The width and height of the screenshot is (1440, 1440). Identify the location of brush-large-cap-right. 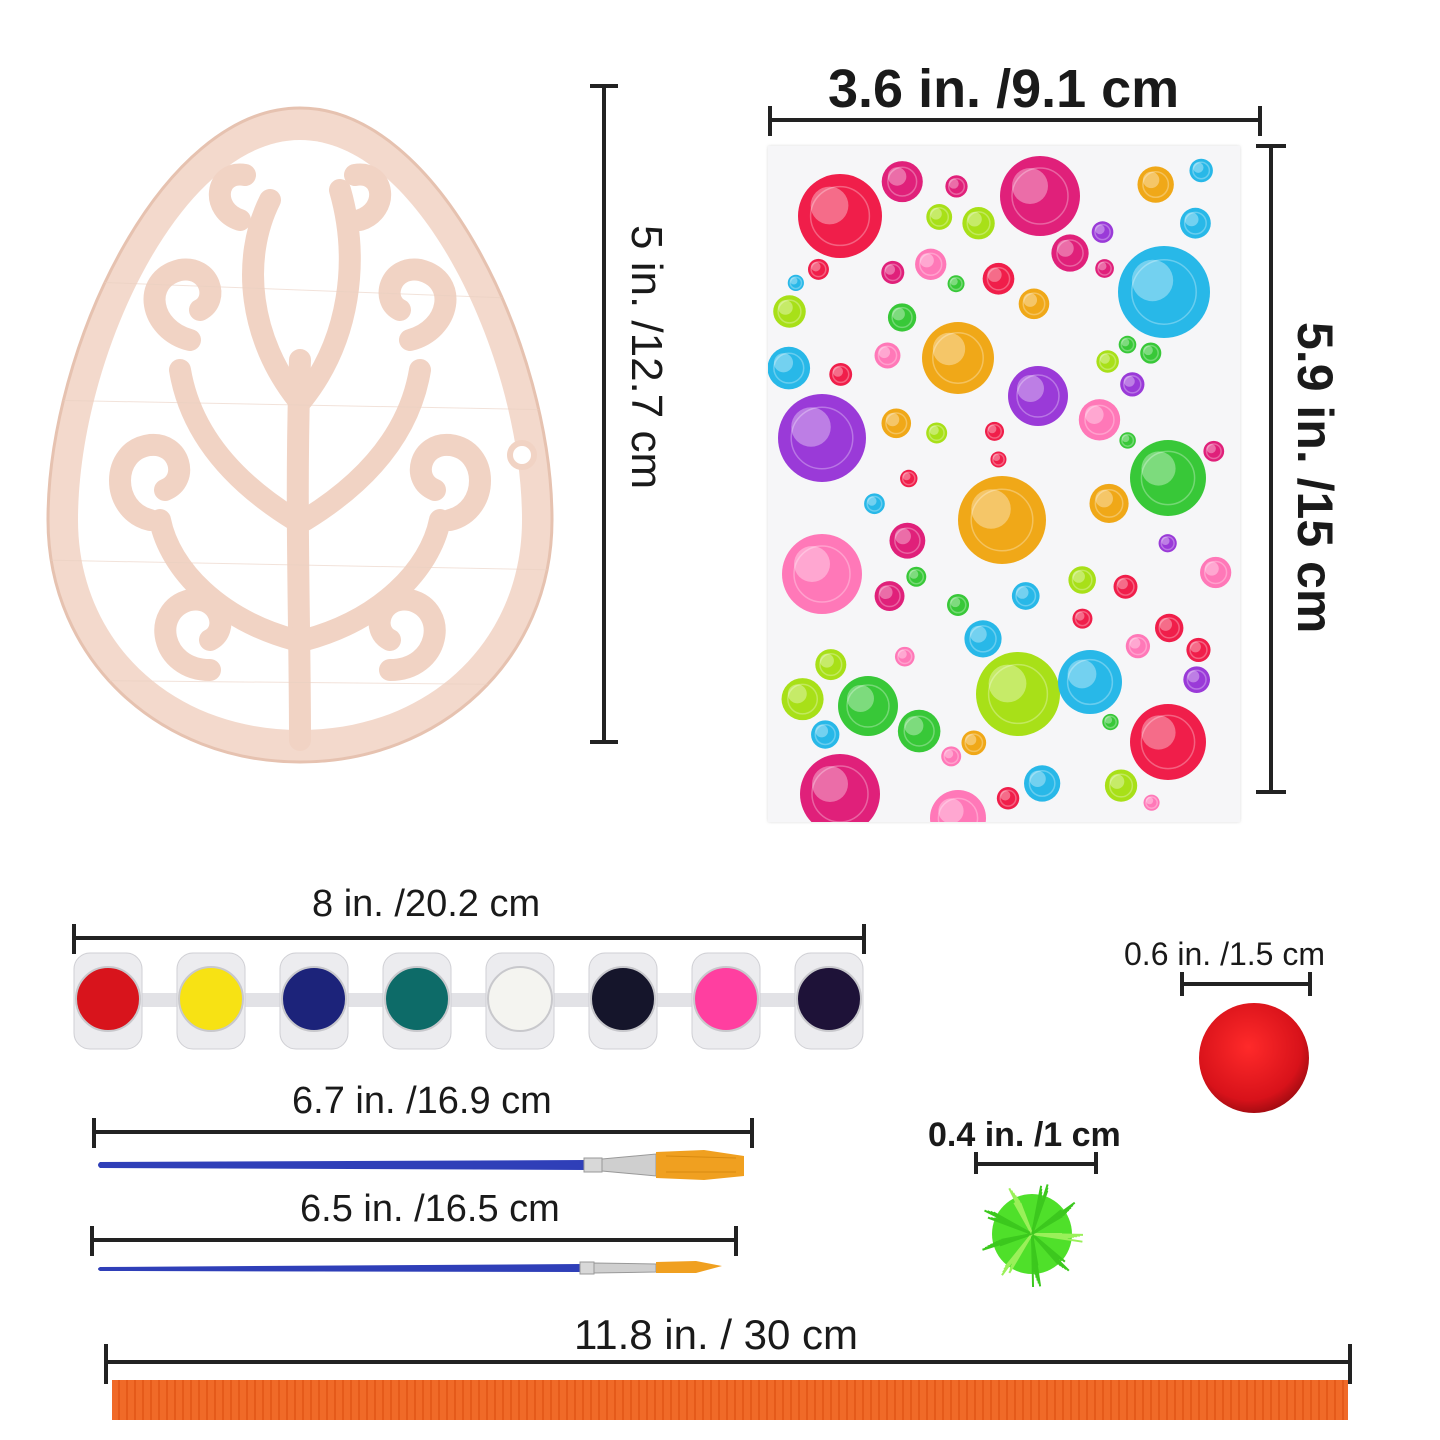
(752, 1133).